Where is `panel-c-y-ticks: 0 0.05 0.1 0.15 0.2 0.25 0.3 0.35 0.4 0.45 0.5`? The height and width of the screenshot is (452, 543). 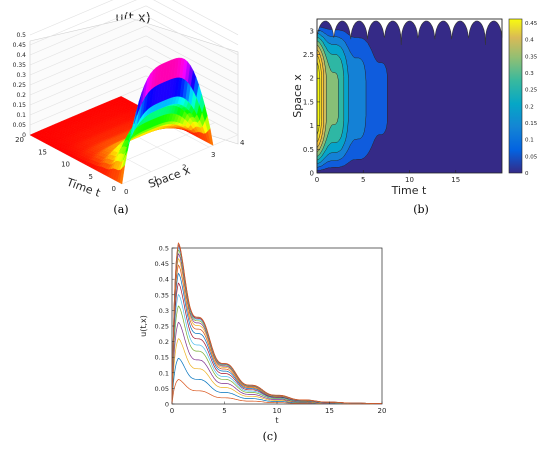 panel-c-y-ticks: 0 0.05 0.1 0.15 0.2 0.25 0.3 0.35 0.4 0.45 0.5 is located at coordinates (165, 327).